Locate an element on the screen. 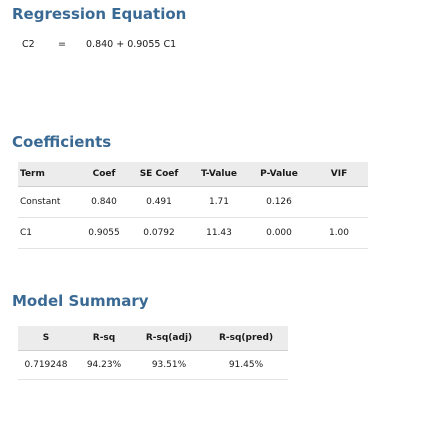  regression-equation-title: Regression Equation is located at coordinates (99, 14).